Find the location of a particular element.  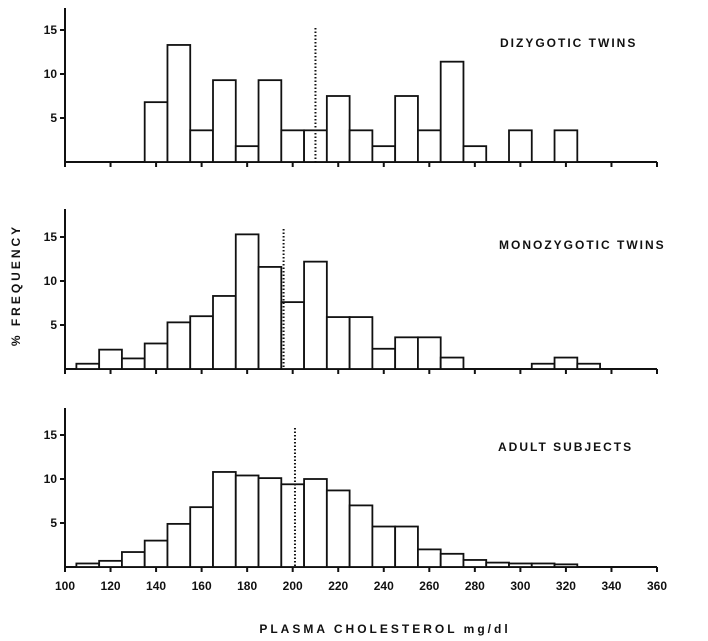

x-tick-label: 200 is located at coordinates (293, 586).